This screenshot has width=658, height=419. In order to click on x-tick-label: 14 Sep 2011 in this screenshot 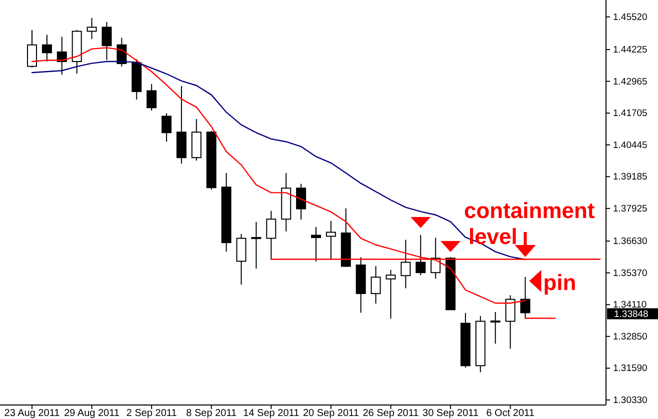, I will do `click(271, 413)`.